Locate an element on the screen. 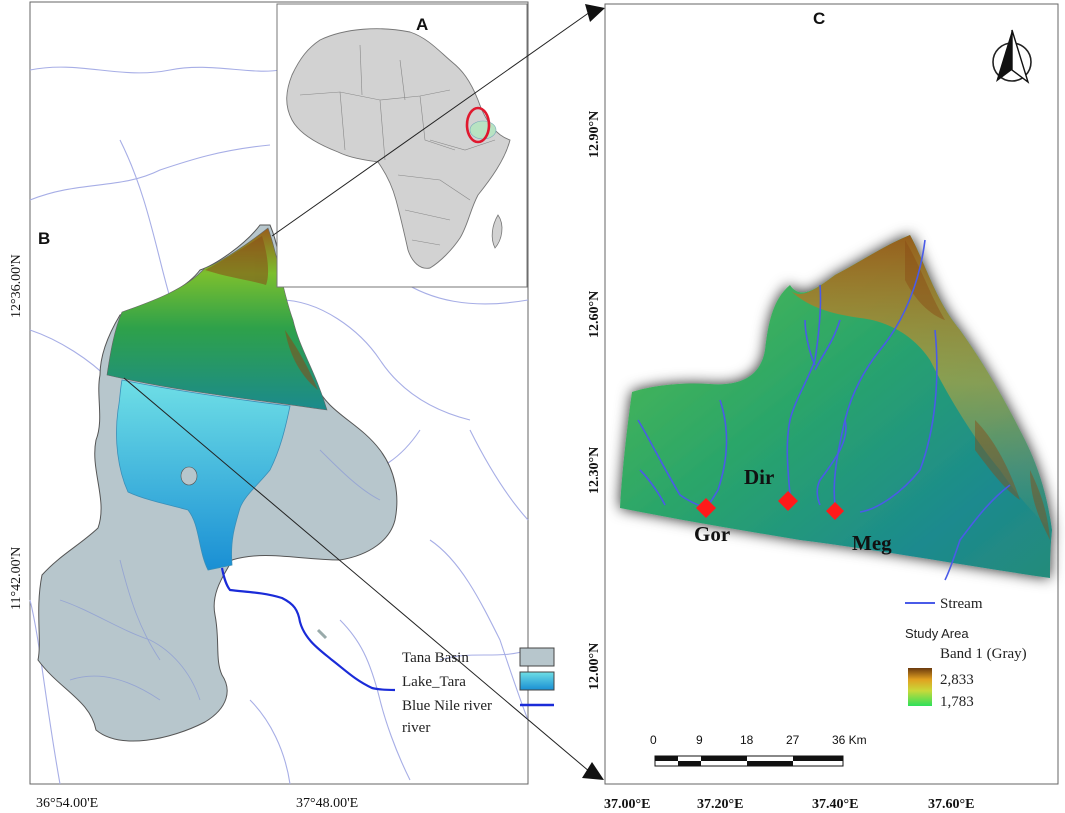  panel-letter-c: C is located at coordinates (819, 18).